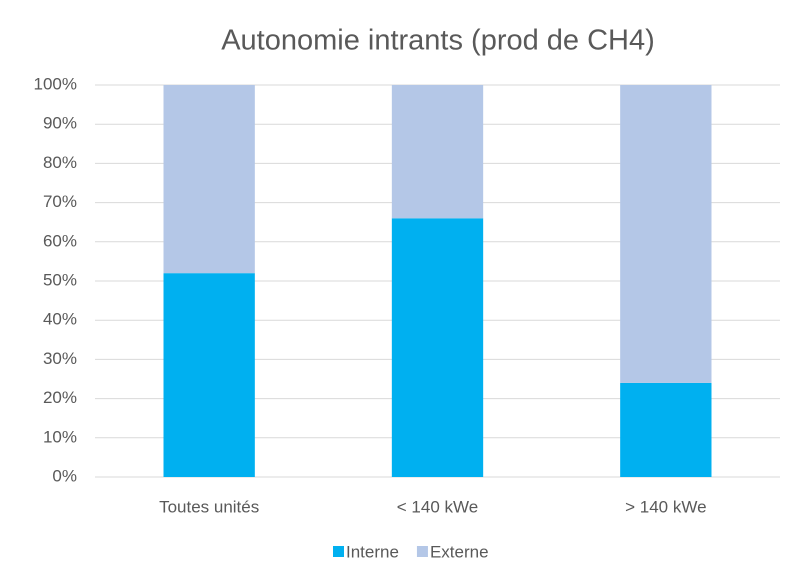 The width and height of the screenshot is (810, 565). Describe the element at coordinates (437, 506) in the screenshot. I see `x-tick-label: < 140 kWe` at that location.